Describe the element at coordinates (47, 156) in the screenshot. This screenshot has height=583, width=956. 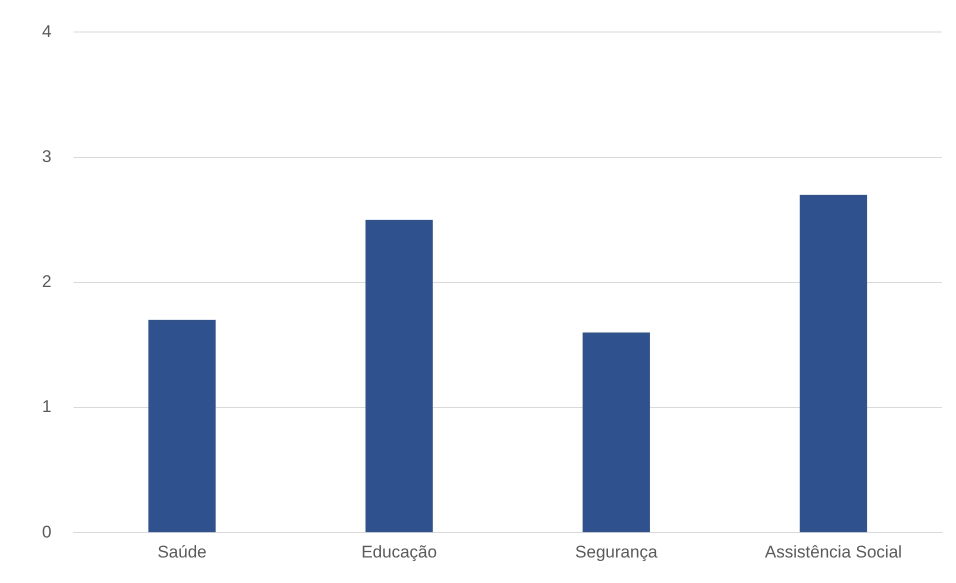
I see `y-tick-label: 3` at that location.